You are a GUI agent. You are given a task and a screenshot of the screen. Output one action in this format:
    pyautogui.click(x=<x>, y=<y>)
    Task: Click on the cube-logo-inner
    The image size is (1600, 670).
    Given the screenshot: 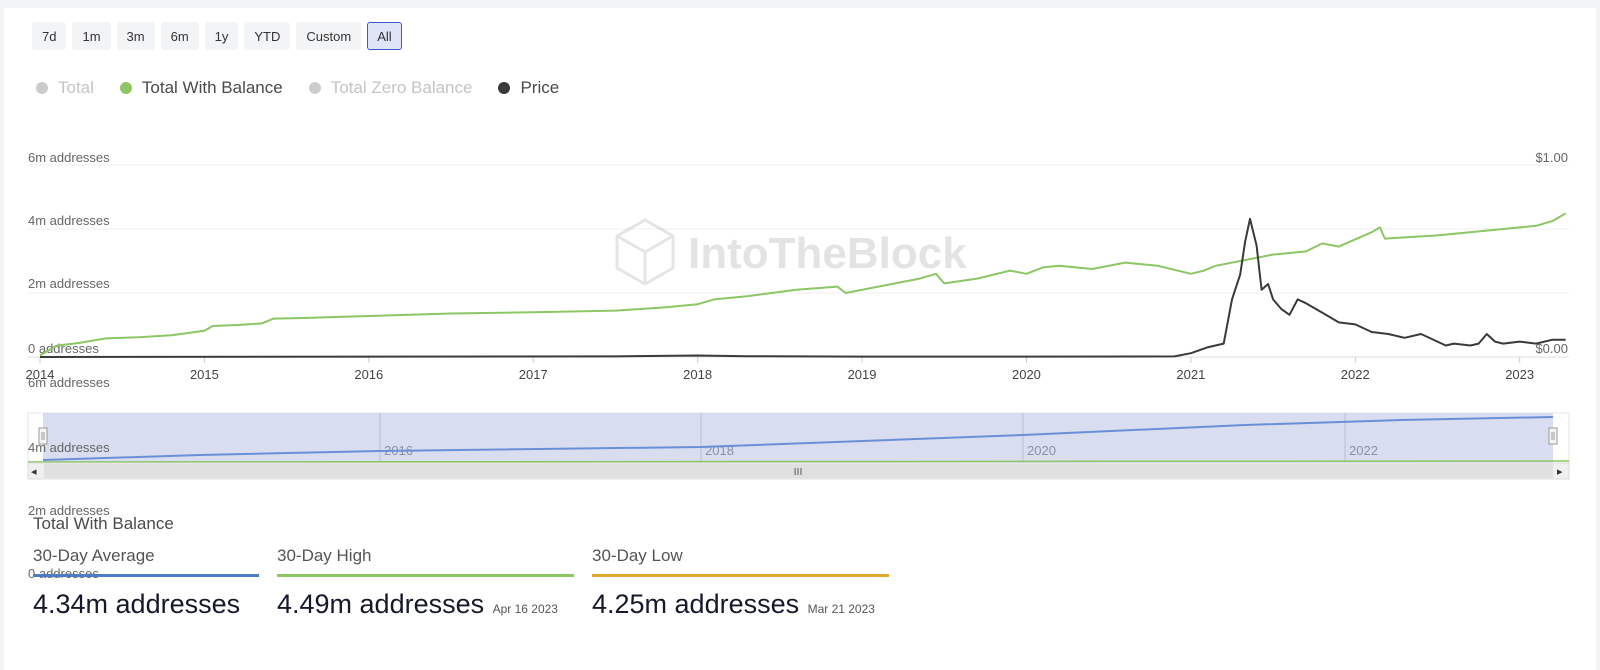 What is the action you would take?
    pyautogui.click(x=645, y=244)
    